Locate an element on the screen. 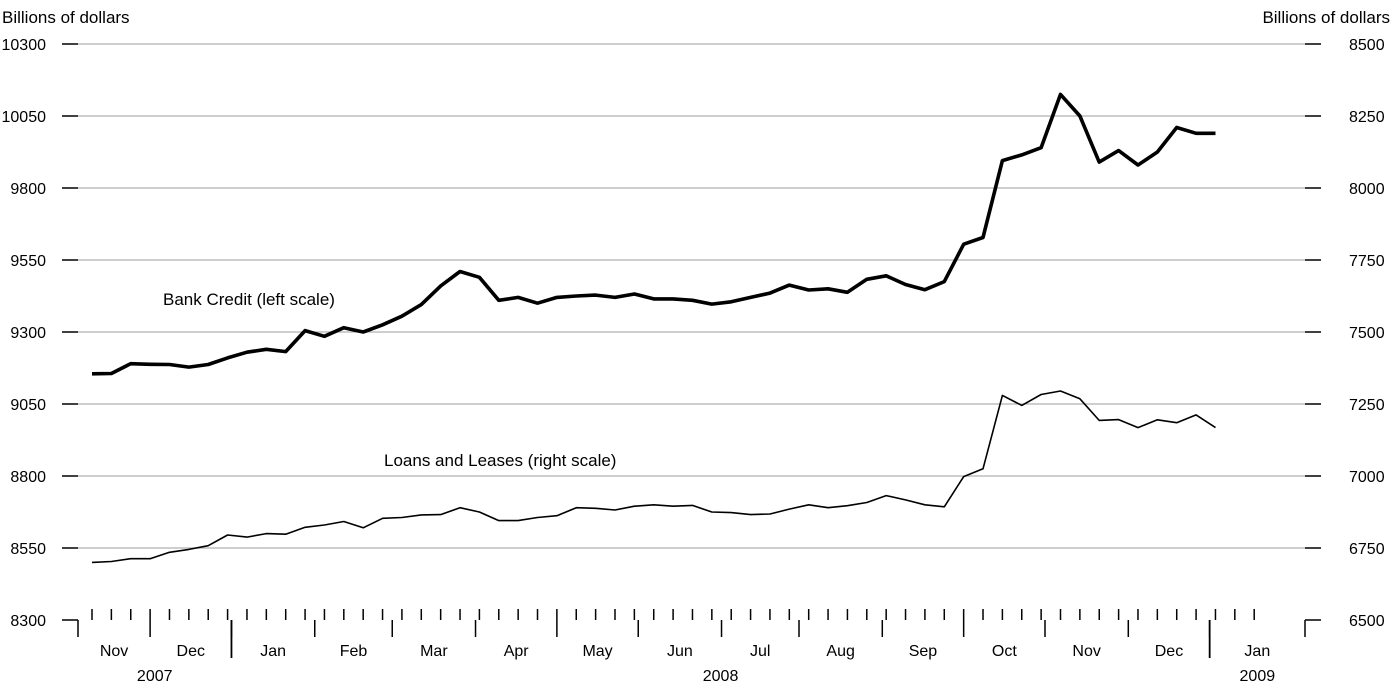  right-axis-tick-label: 7000 is located at coordinates (1367, 477).